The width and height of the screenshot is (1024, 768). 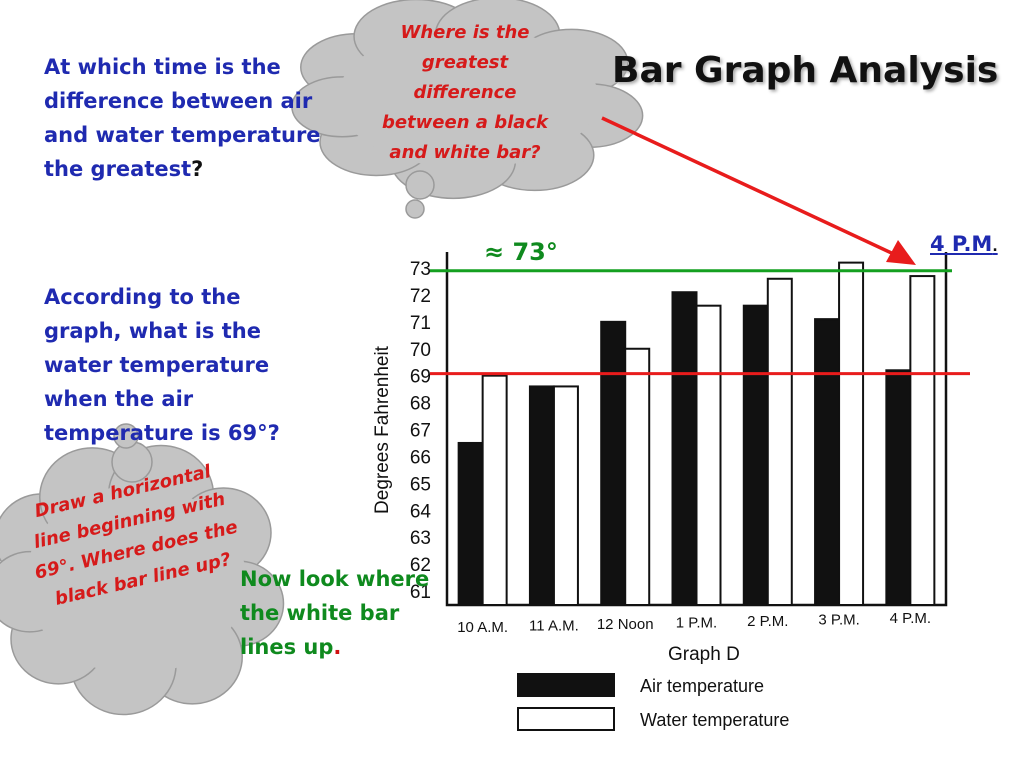 What do you see at coordinates (335, 613) in the screenshot?
I see `hint-text: Now look where the white bar lines up` at bounding box center [335, 613].